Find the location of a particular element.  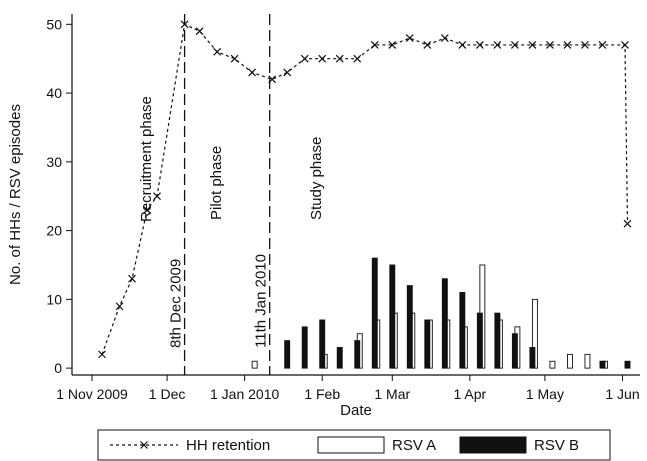

x-tick-label: 1 Apr is located at coordinates (469, 394).